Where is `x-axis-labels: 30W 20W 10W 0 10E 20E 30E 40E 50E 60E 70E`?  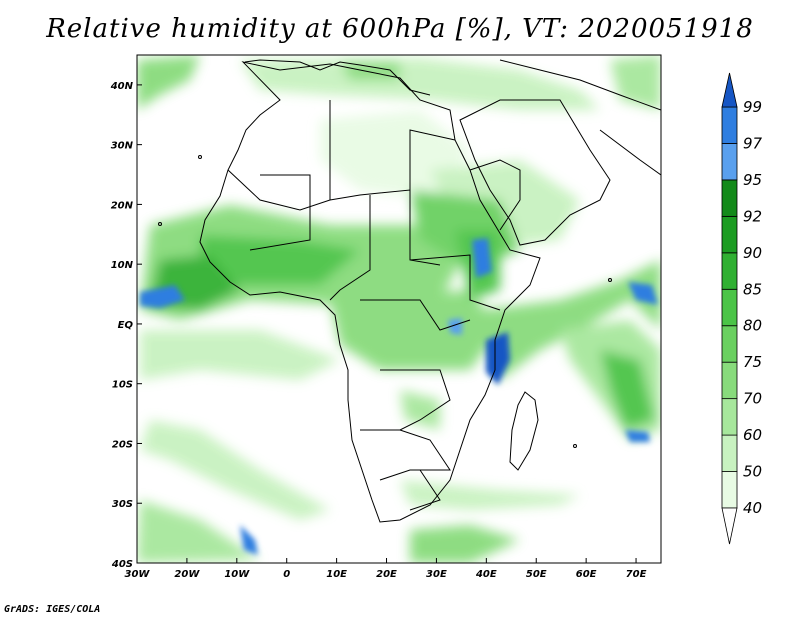
x-axis-labels: 30W 20W 10W 0 10E 20E 30E 40E 50E 60E 70E is located at coordinates (386, 574).